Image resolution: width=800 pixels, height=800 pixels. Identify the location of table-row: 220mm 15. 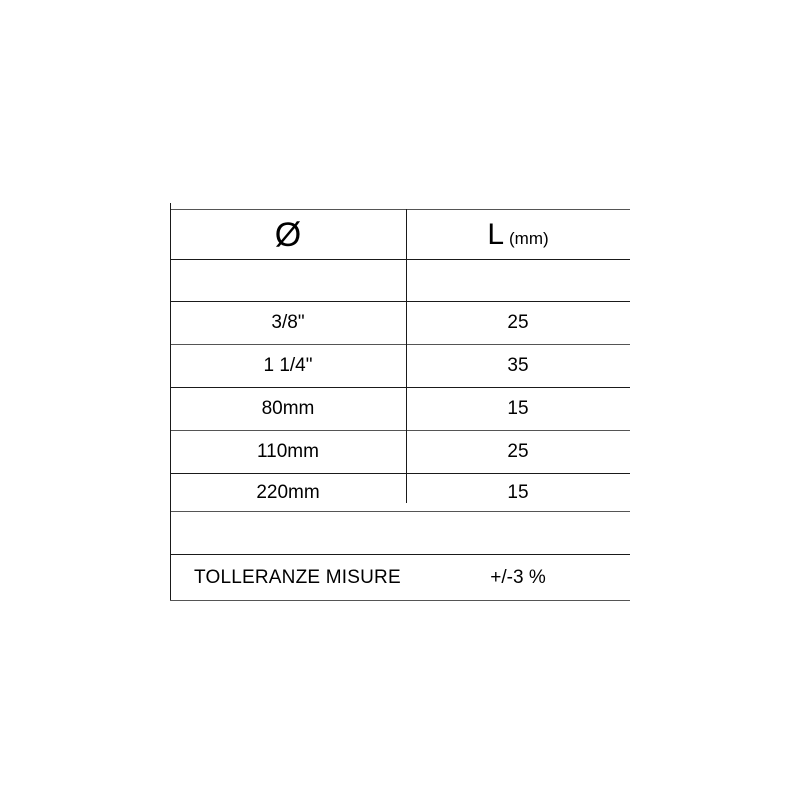
(400, 492).